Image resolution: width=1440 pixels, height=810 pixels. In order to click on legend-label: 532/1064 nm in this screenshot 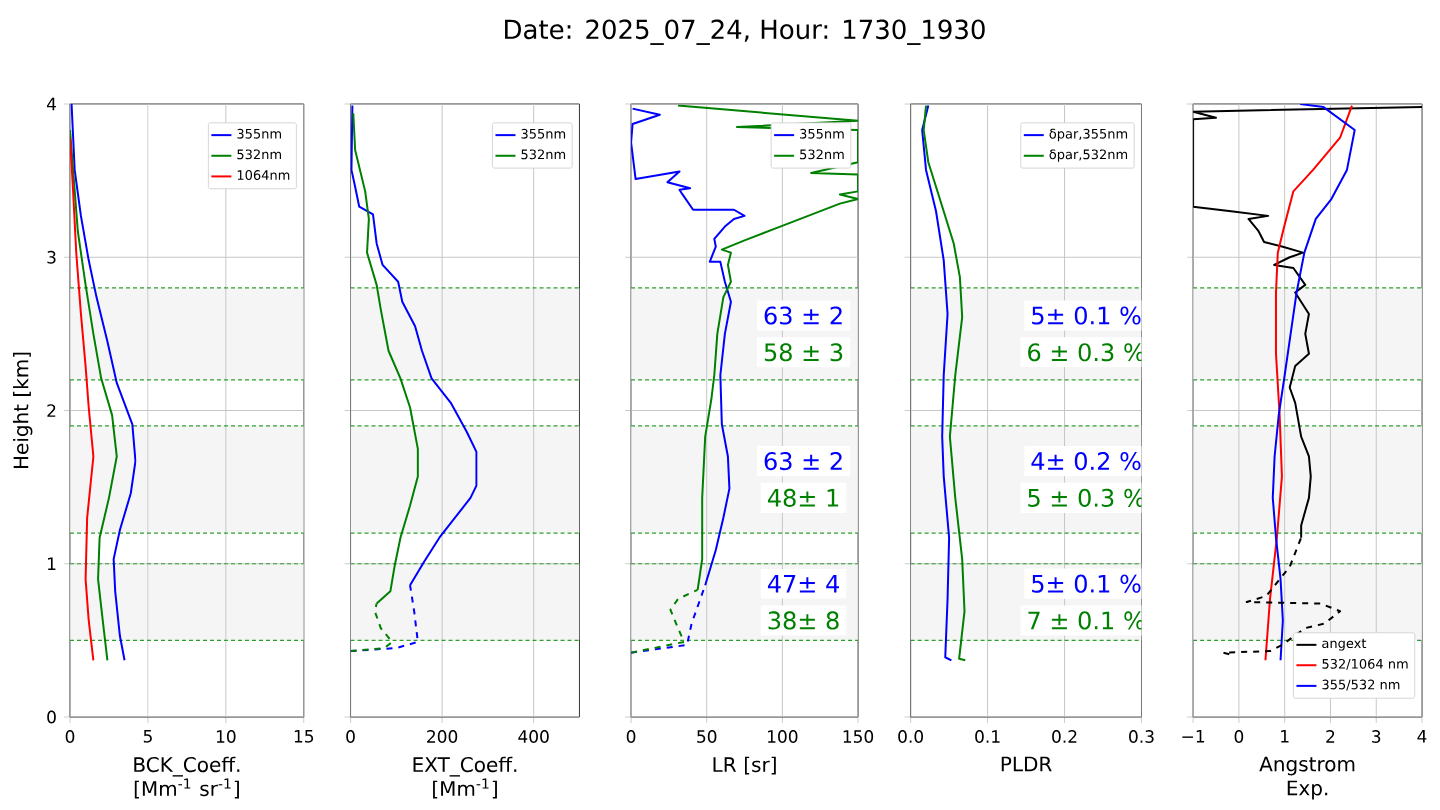, I will do `click(1365, 664)`.